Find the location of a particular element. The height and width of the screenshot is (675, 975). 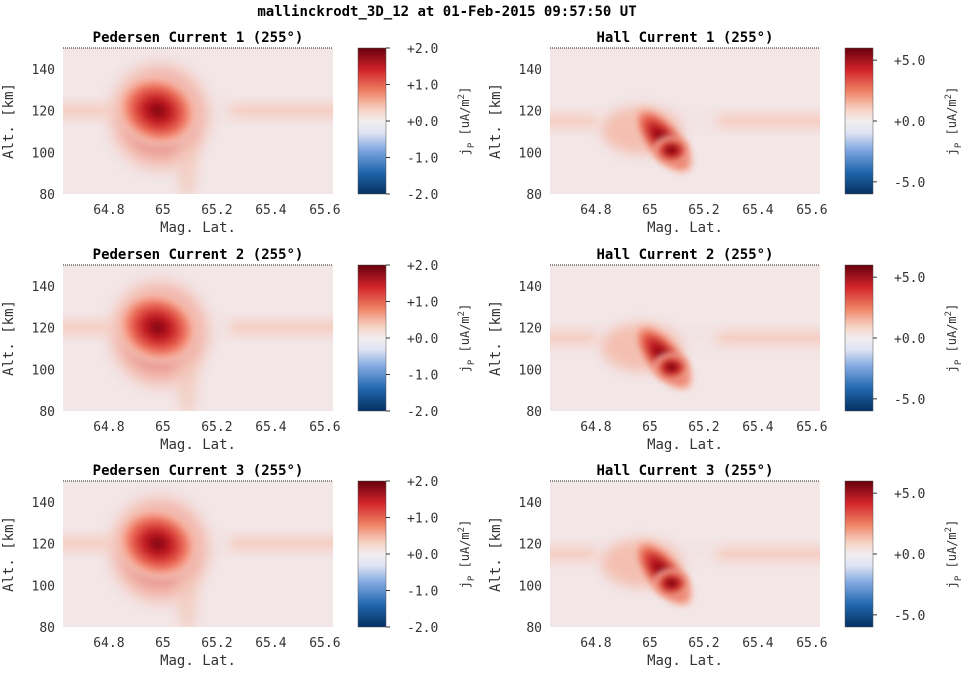

panel-title: Pedersen Current 2 (255°) is located at coordinates (198, 255).